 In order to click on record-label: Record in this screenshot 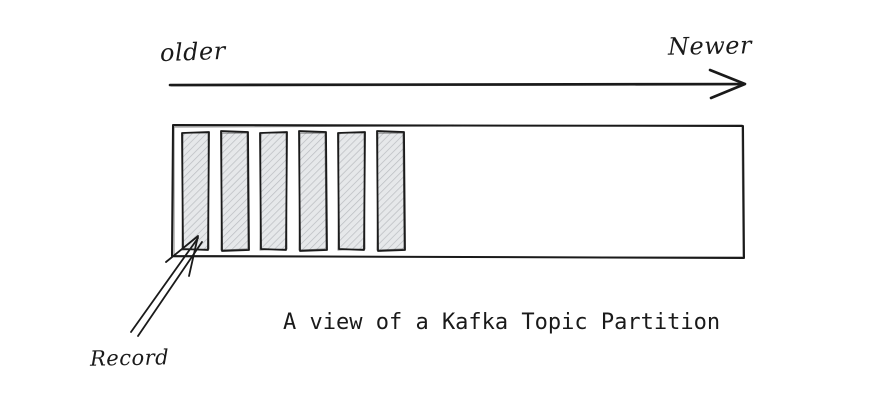, I will do `click(129, 358)`.